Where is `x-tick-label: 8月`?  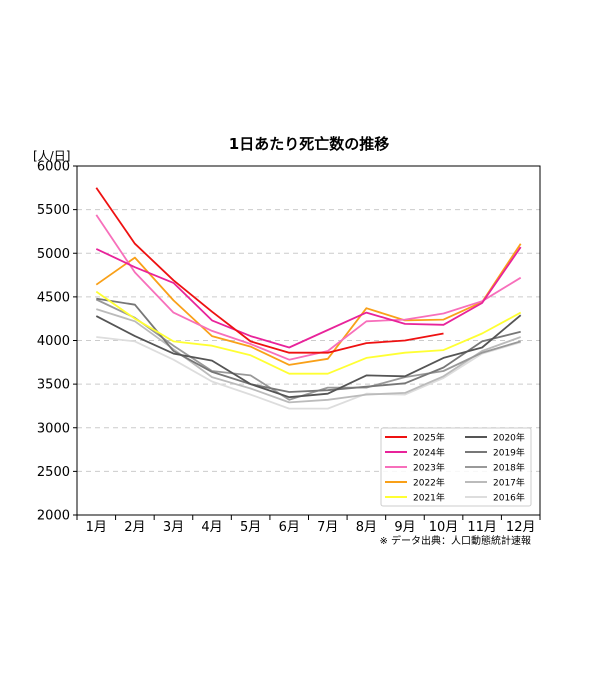 x-tick-label: 8月 is located at coordinates (366, 527).